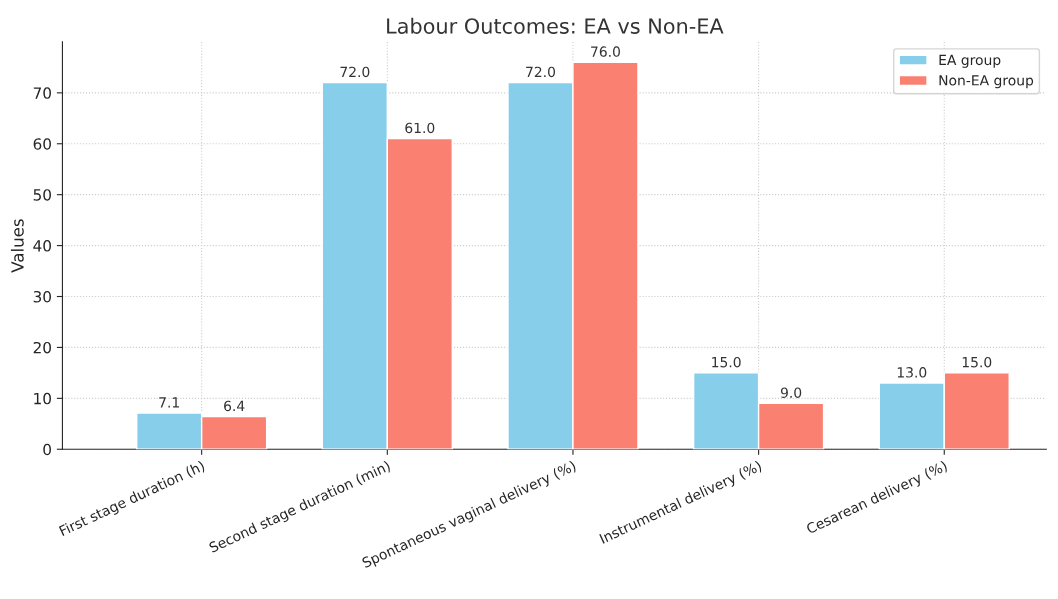 Image resolution: width=1058 pixels, height=599 pixels. What do you see at coordinates (42, 93) in the screenshot?
I see `y-tick-label: 70` at bounding box center [42, 93].